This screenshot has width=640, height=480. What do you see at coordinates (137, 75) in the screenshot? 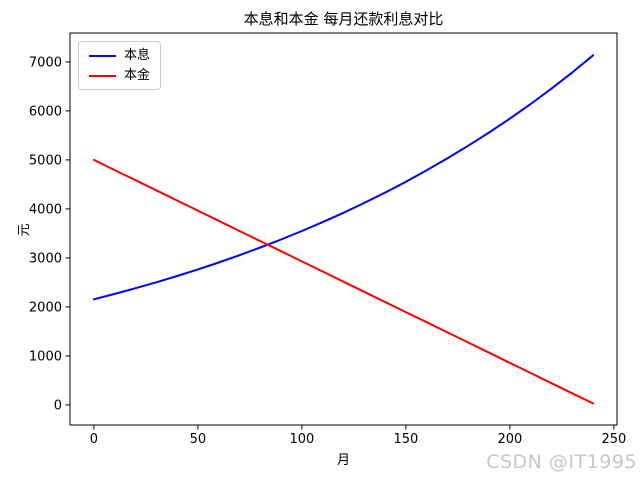
I see `legend-label: 本金` at bounding box center [137, 75].